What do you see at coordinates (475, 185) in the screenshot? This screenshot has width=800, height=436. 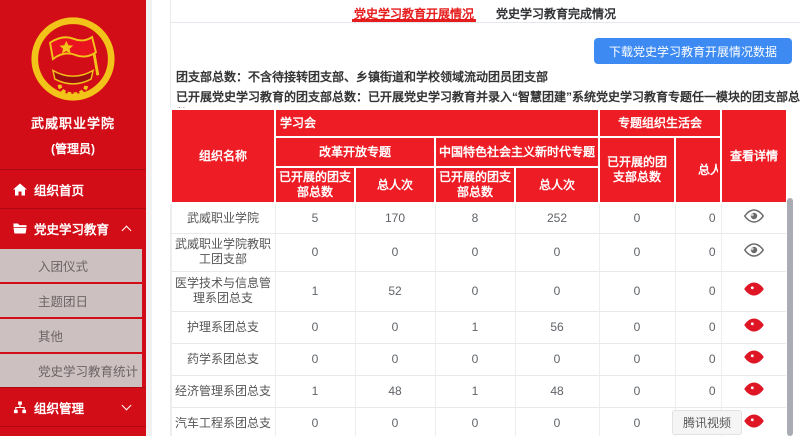 I see `col-header-newera-count: 已开展的团支部总数` at bounding box center [475, 185].